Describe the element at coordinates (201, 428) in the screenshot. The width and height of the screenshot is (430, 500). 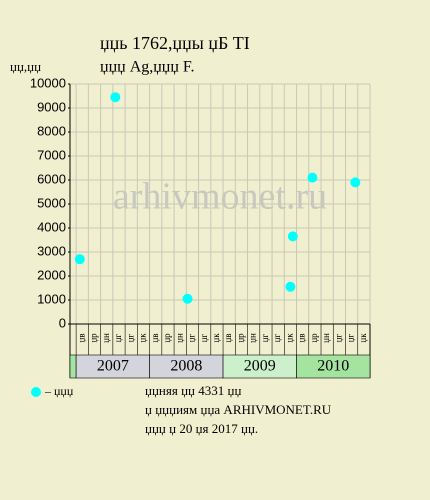
I see `footer-note: џџџ џ 20 џя 2017 џџ.` at that location.